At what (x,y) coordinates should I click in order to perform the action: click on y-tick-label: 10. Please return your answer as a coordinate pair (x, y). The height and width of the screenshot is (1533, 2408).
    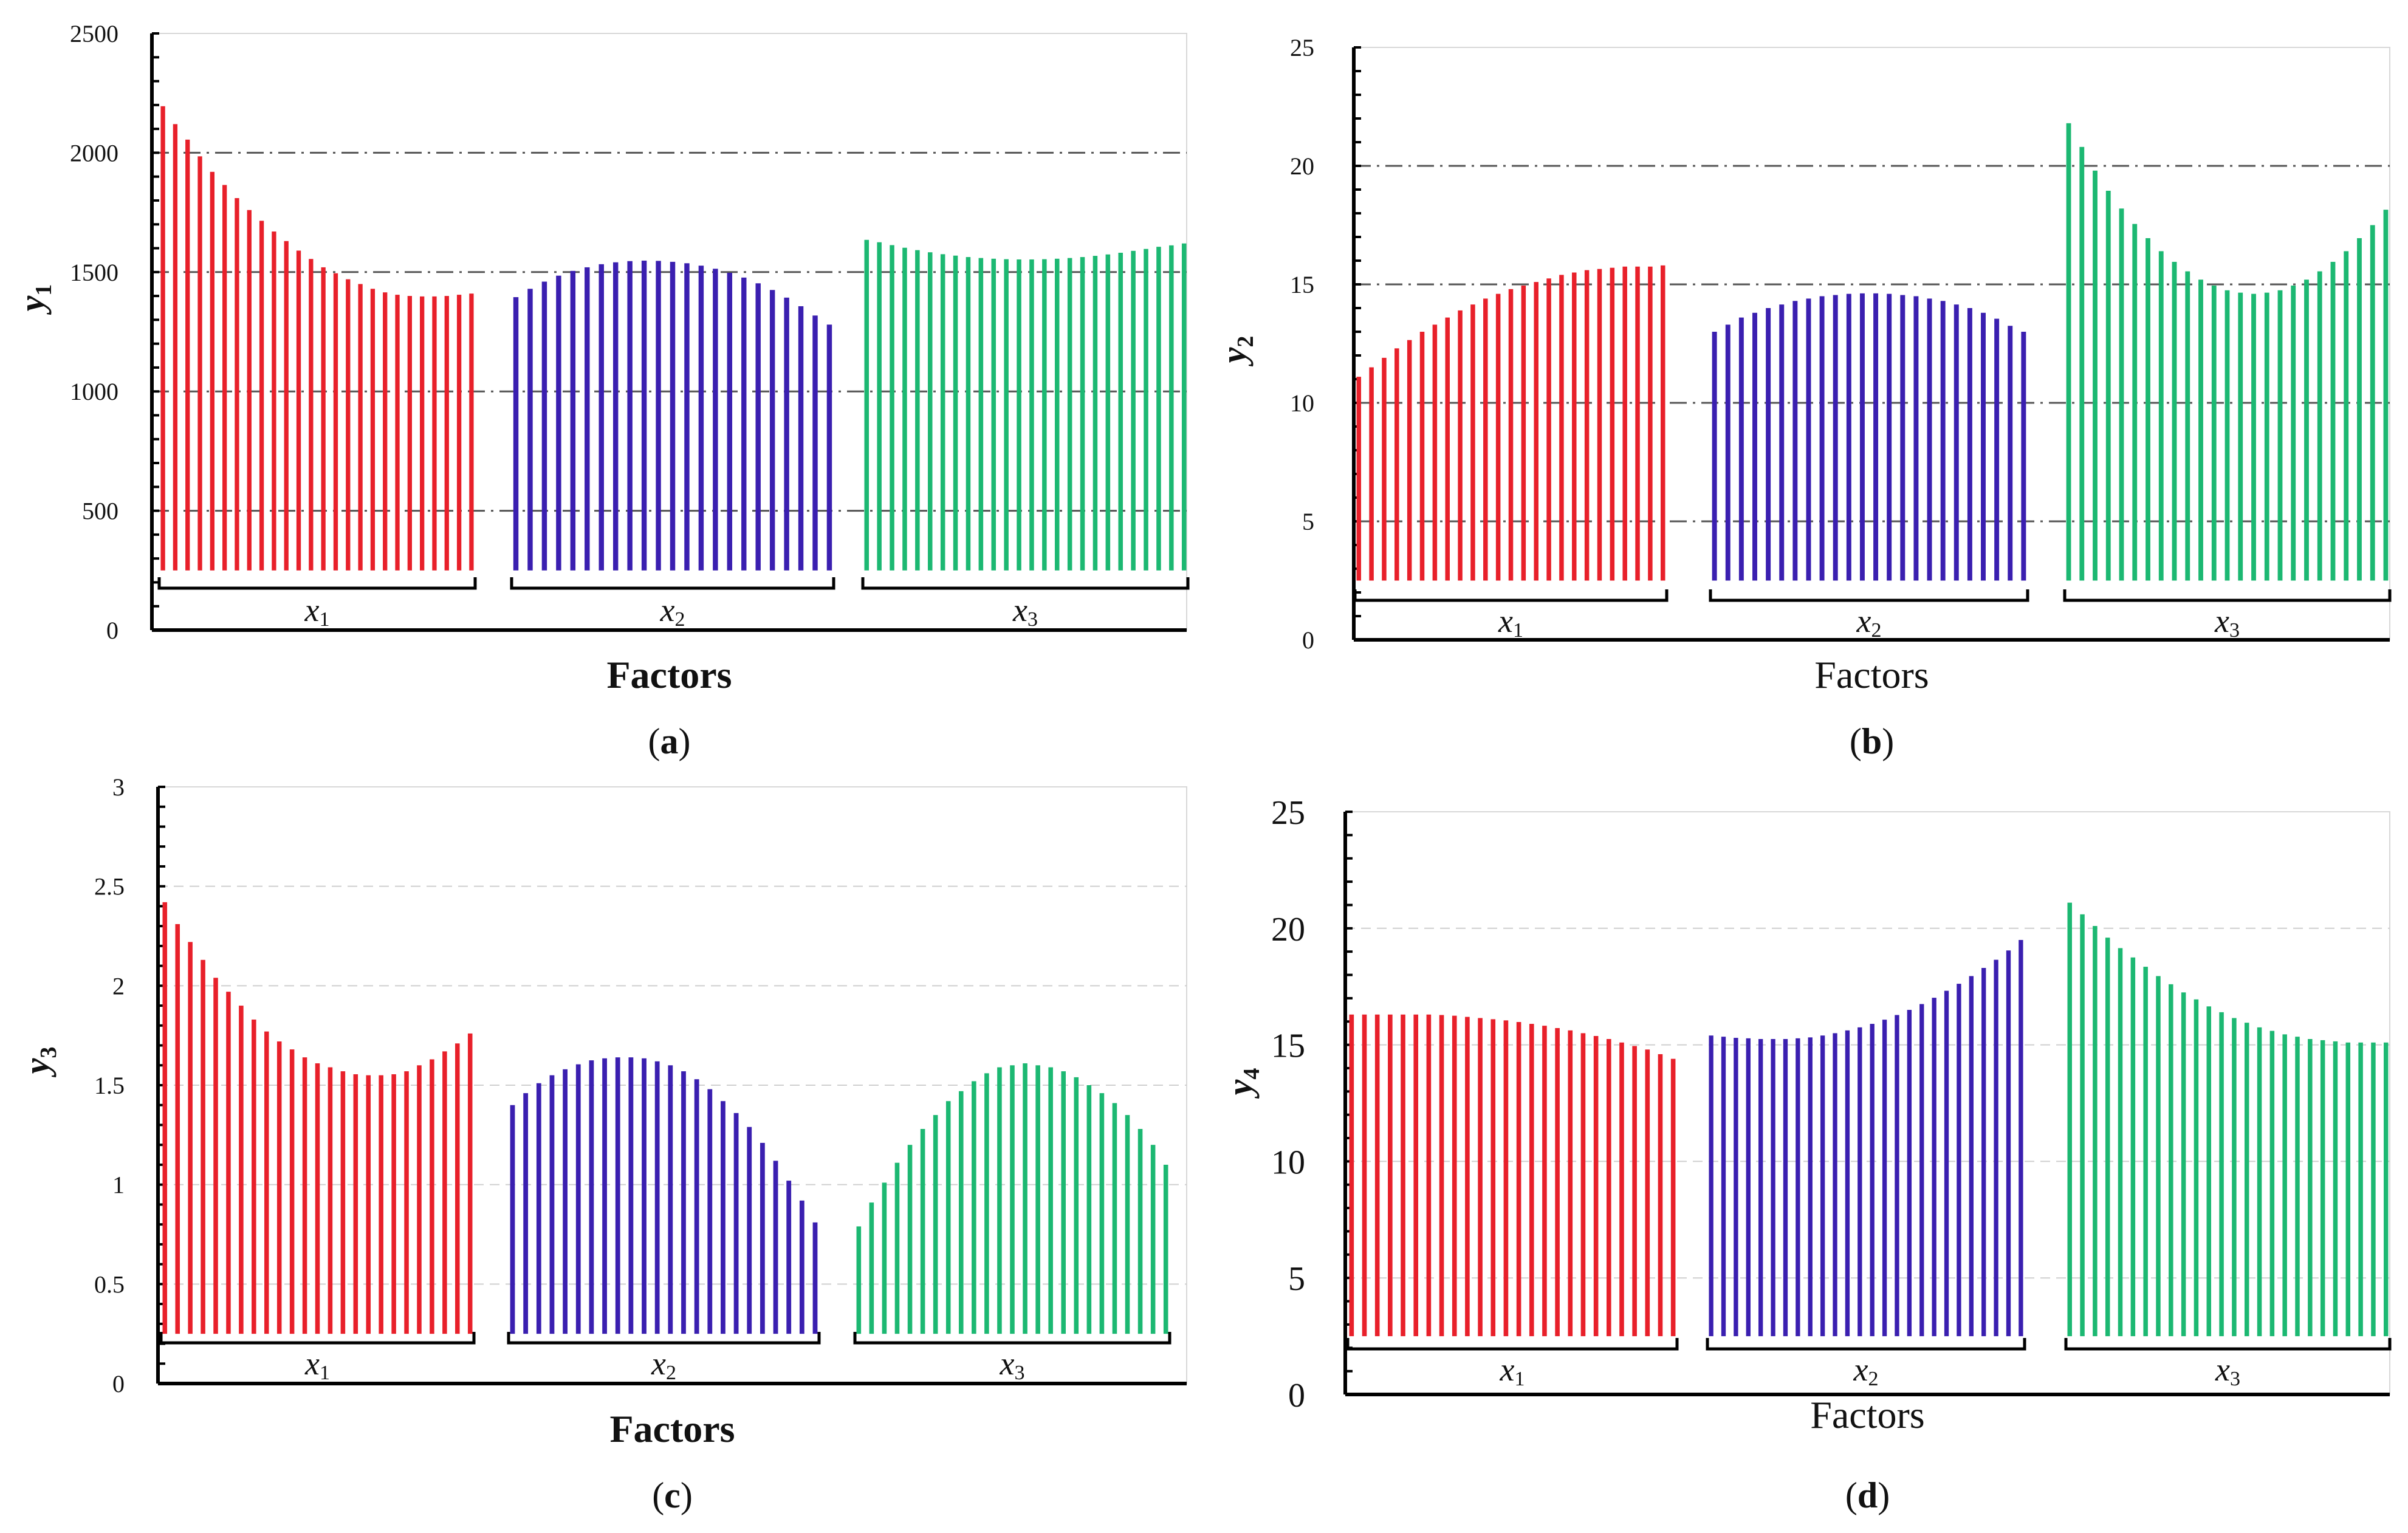
    Looking at the image, I should click on (1288, 1162).